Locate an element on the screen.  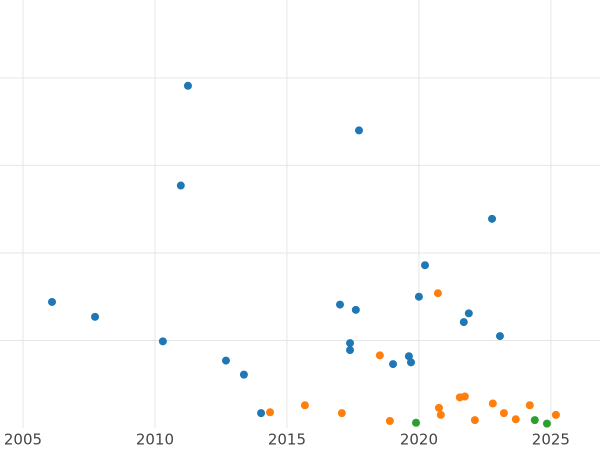
x-tick-label: 2005 is located at coordinates (23, 440).